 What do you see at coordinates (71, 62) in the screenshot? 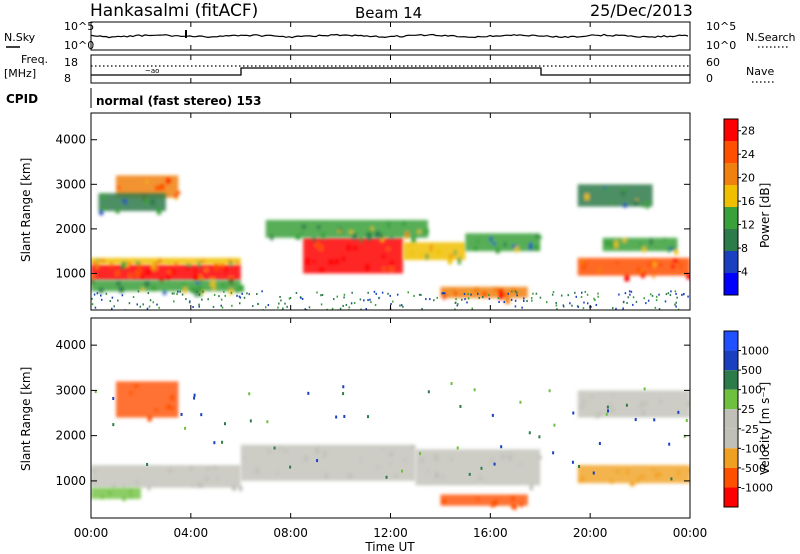
I see `freq-left-tick-top: 18` at bounding box center [71, 62].